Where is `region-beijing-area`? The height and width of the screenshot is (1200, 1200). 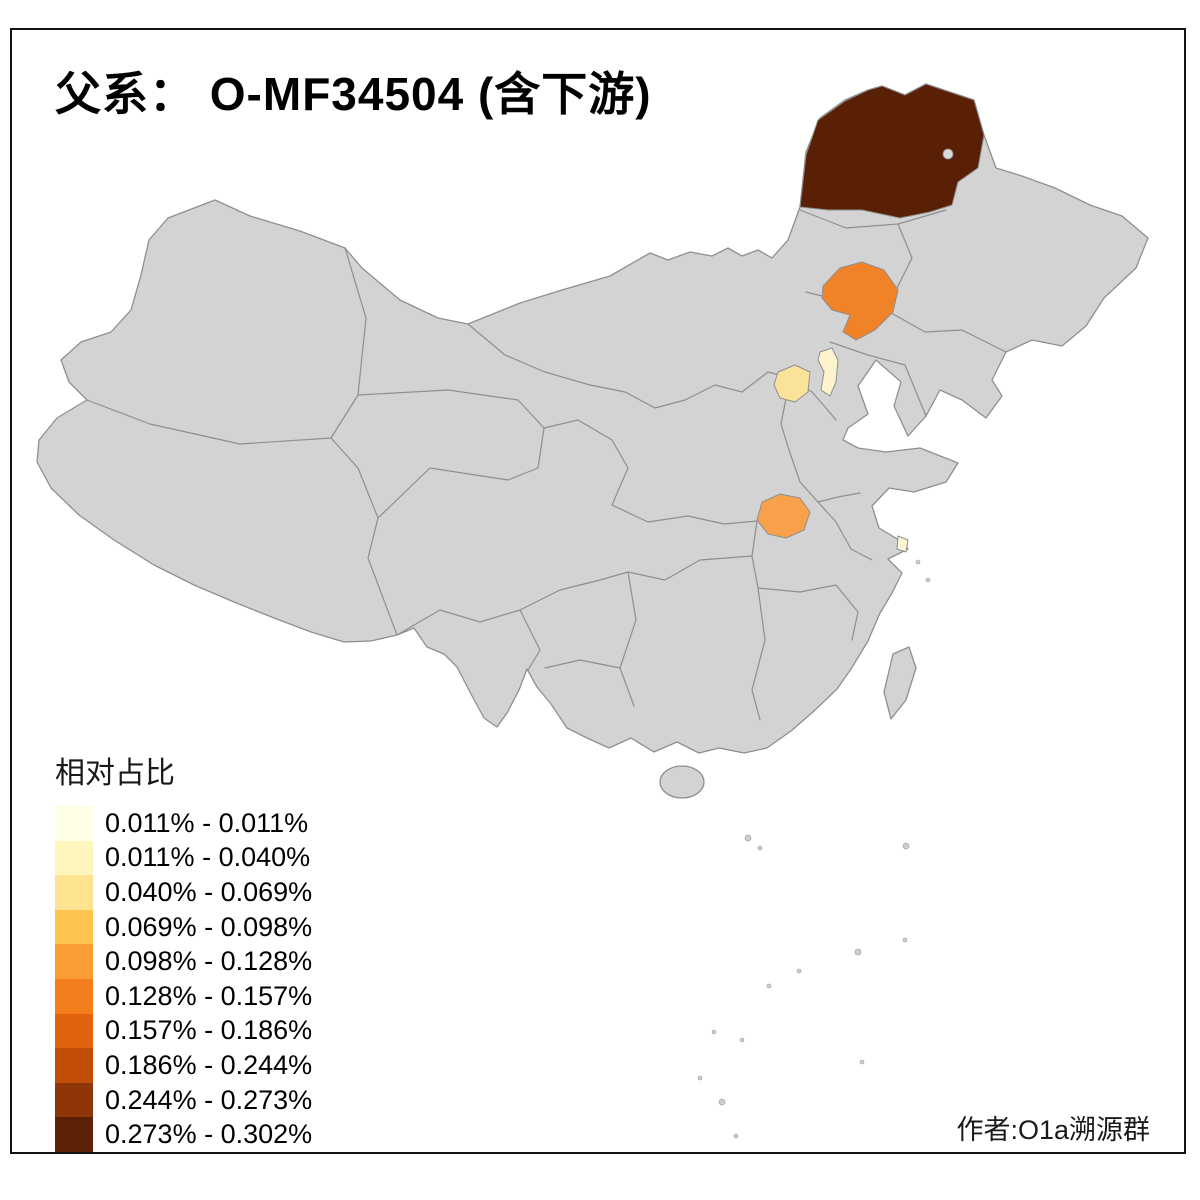
region-beijing-area is located at coordinates (792, 383).